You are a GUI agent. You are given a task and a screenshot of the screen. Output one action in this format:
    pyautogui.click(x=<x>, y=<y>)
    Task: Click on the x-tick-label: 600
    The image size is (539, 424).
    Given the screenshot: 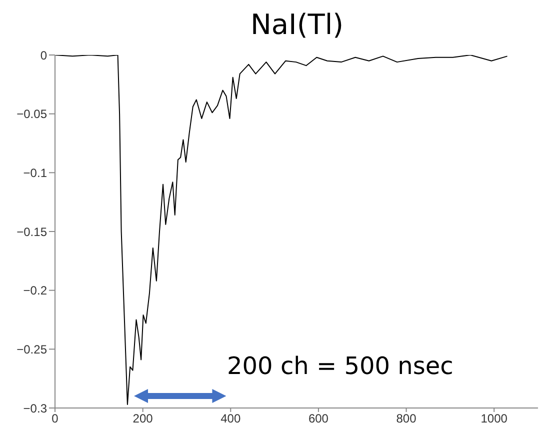 What is the action you would take?
    pyautogui.click(x=318, y=418)
    